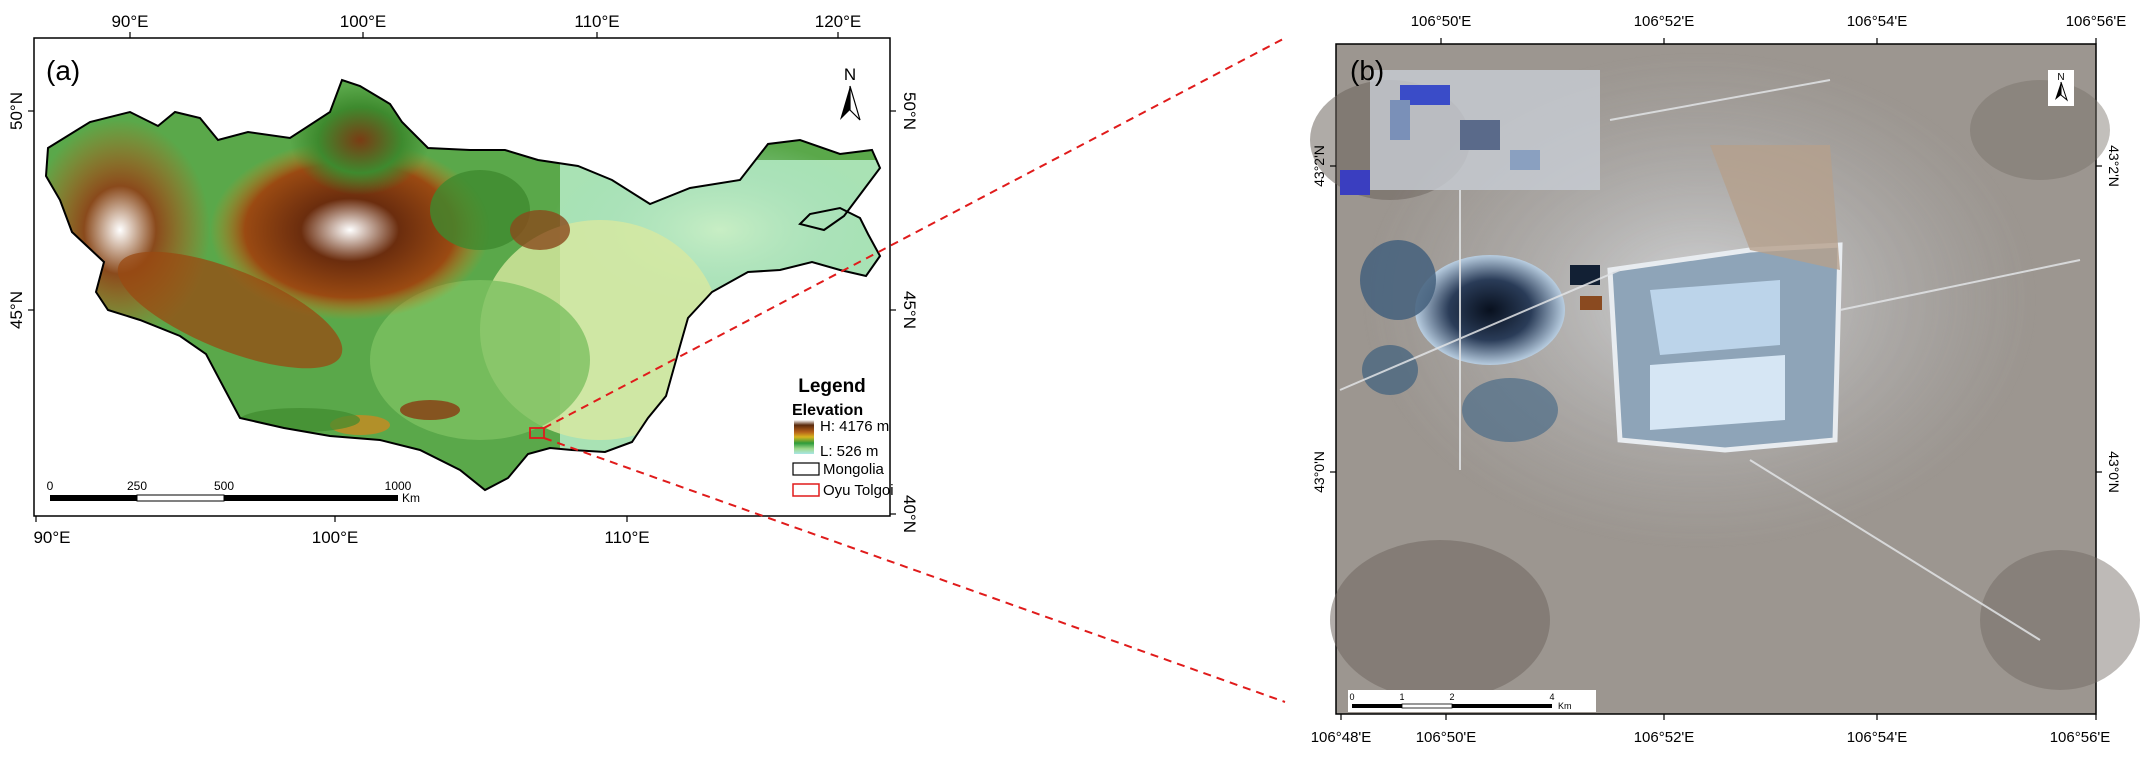 The height and width of the screenshot is (769, 2150). What do you see at coordinates (2096, 21) in the screenshot?
I see `b-top-lon-tick: 106°56'E` at bounding box center [2096, 21].